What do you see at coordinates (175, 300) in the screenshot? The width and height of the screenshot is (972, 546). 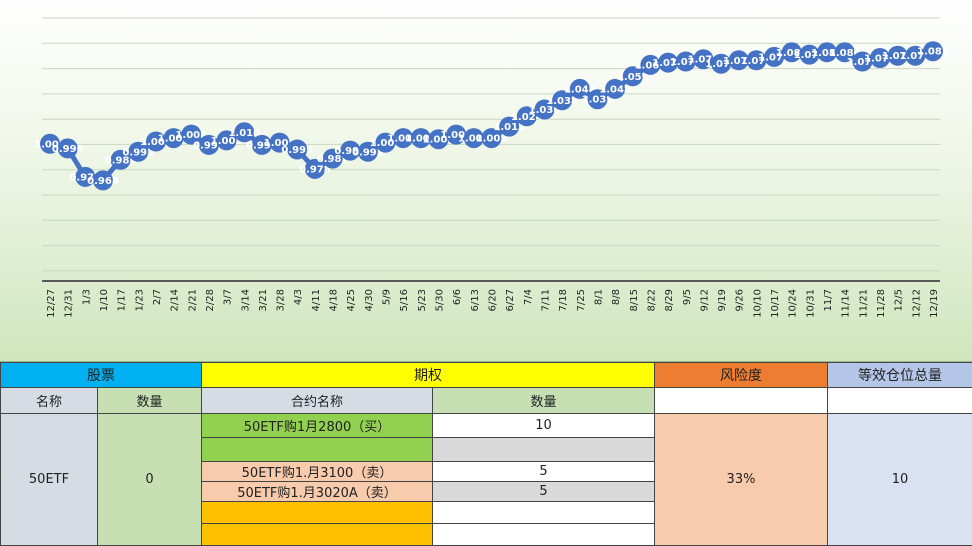 I see `x-tick-label: 2/14` at bounding box center [175, 300].